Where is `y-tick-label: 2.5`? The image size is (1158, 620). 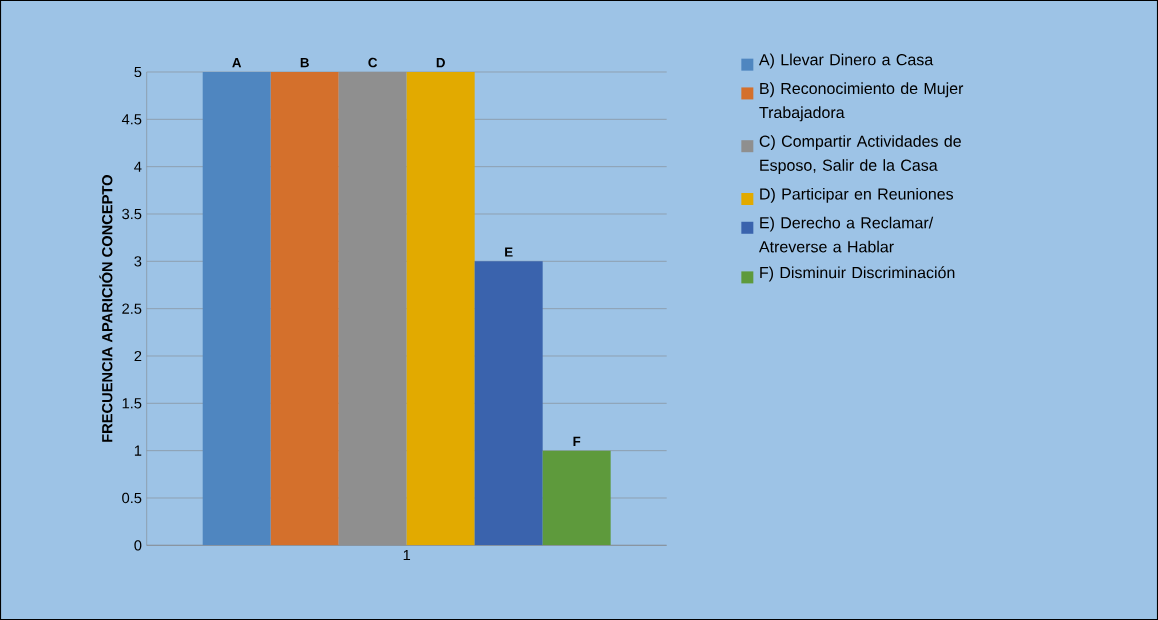
y-tick-label: 2.5 is located at coordinates (132, 308).